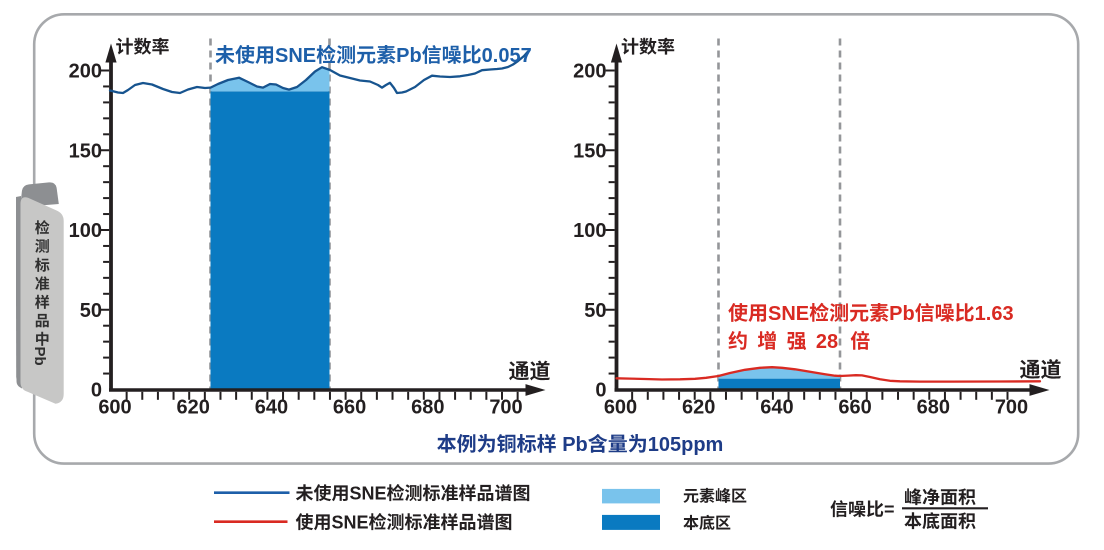 This screenshot has height=550, width=1104. Describe the element at coordinates (715, 497) in the screenshot. I see `svg-text: 元素峰区` at that location.